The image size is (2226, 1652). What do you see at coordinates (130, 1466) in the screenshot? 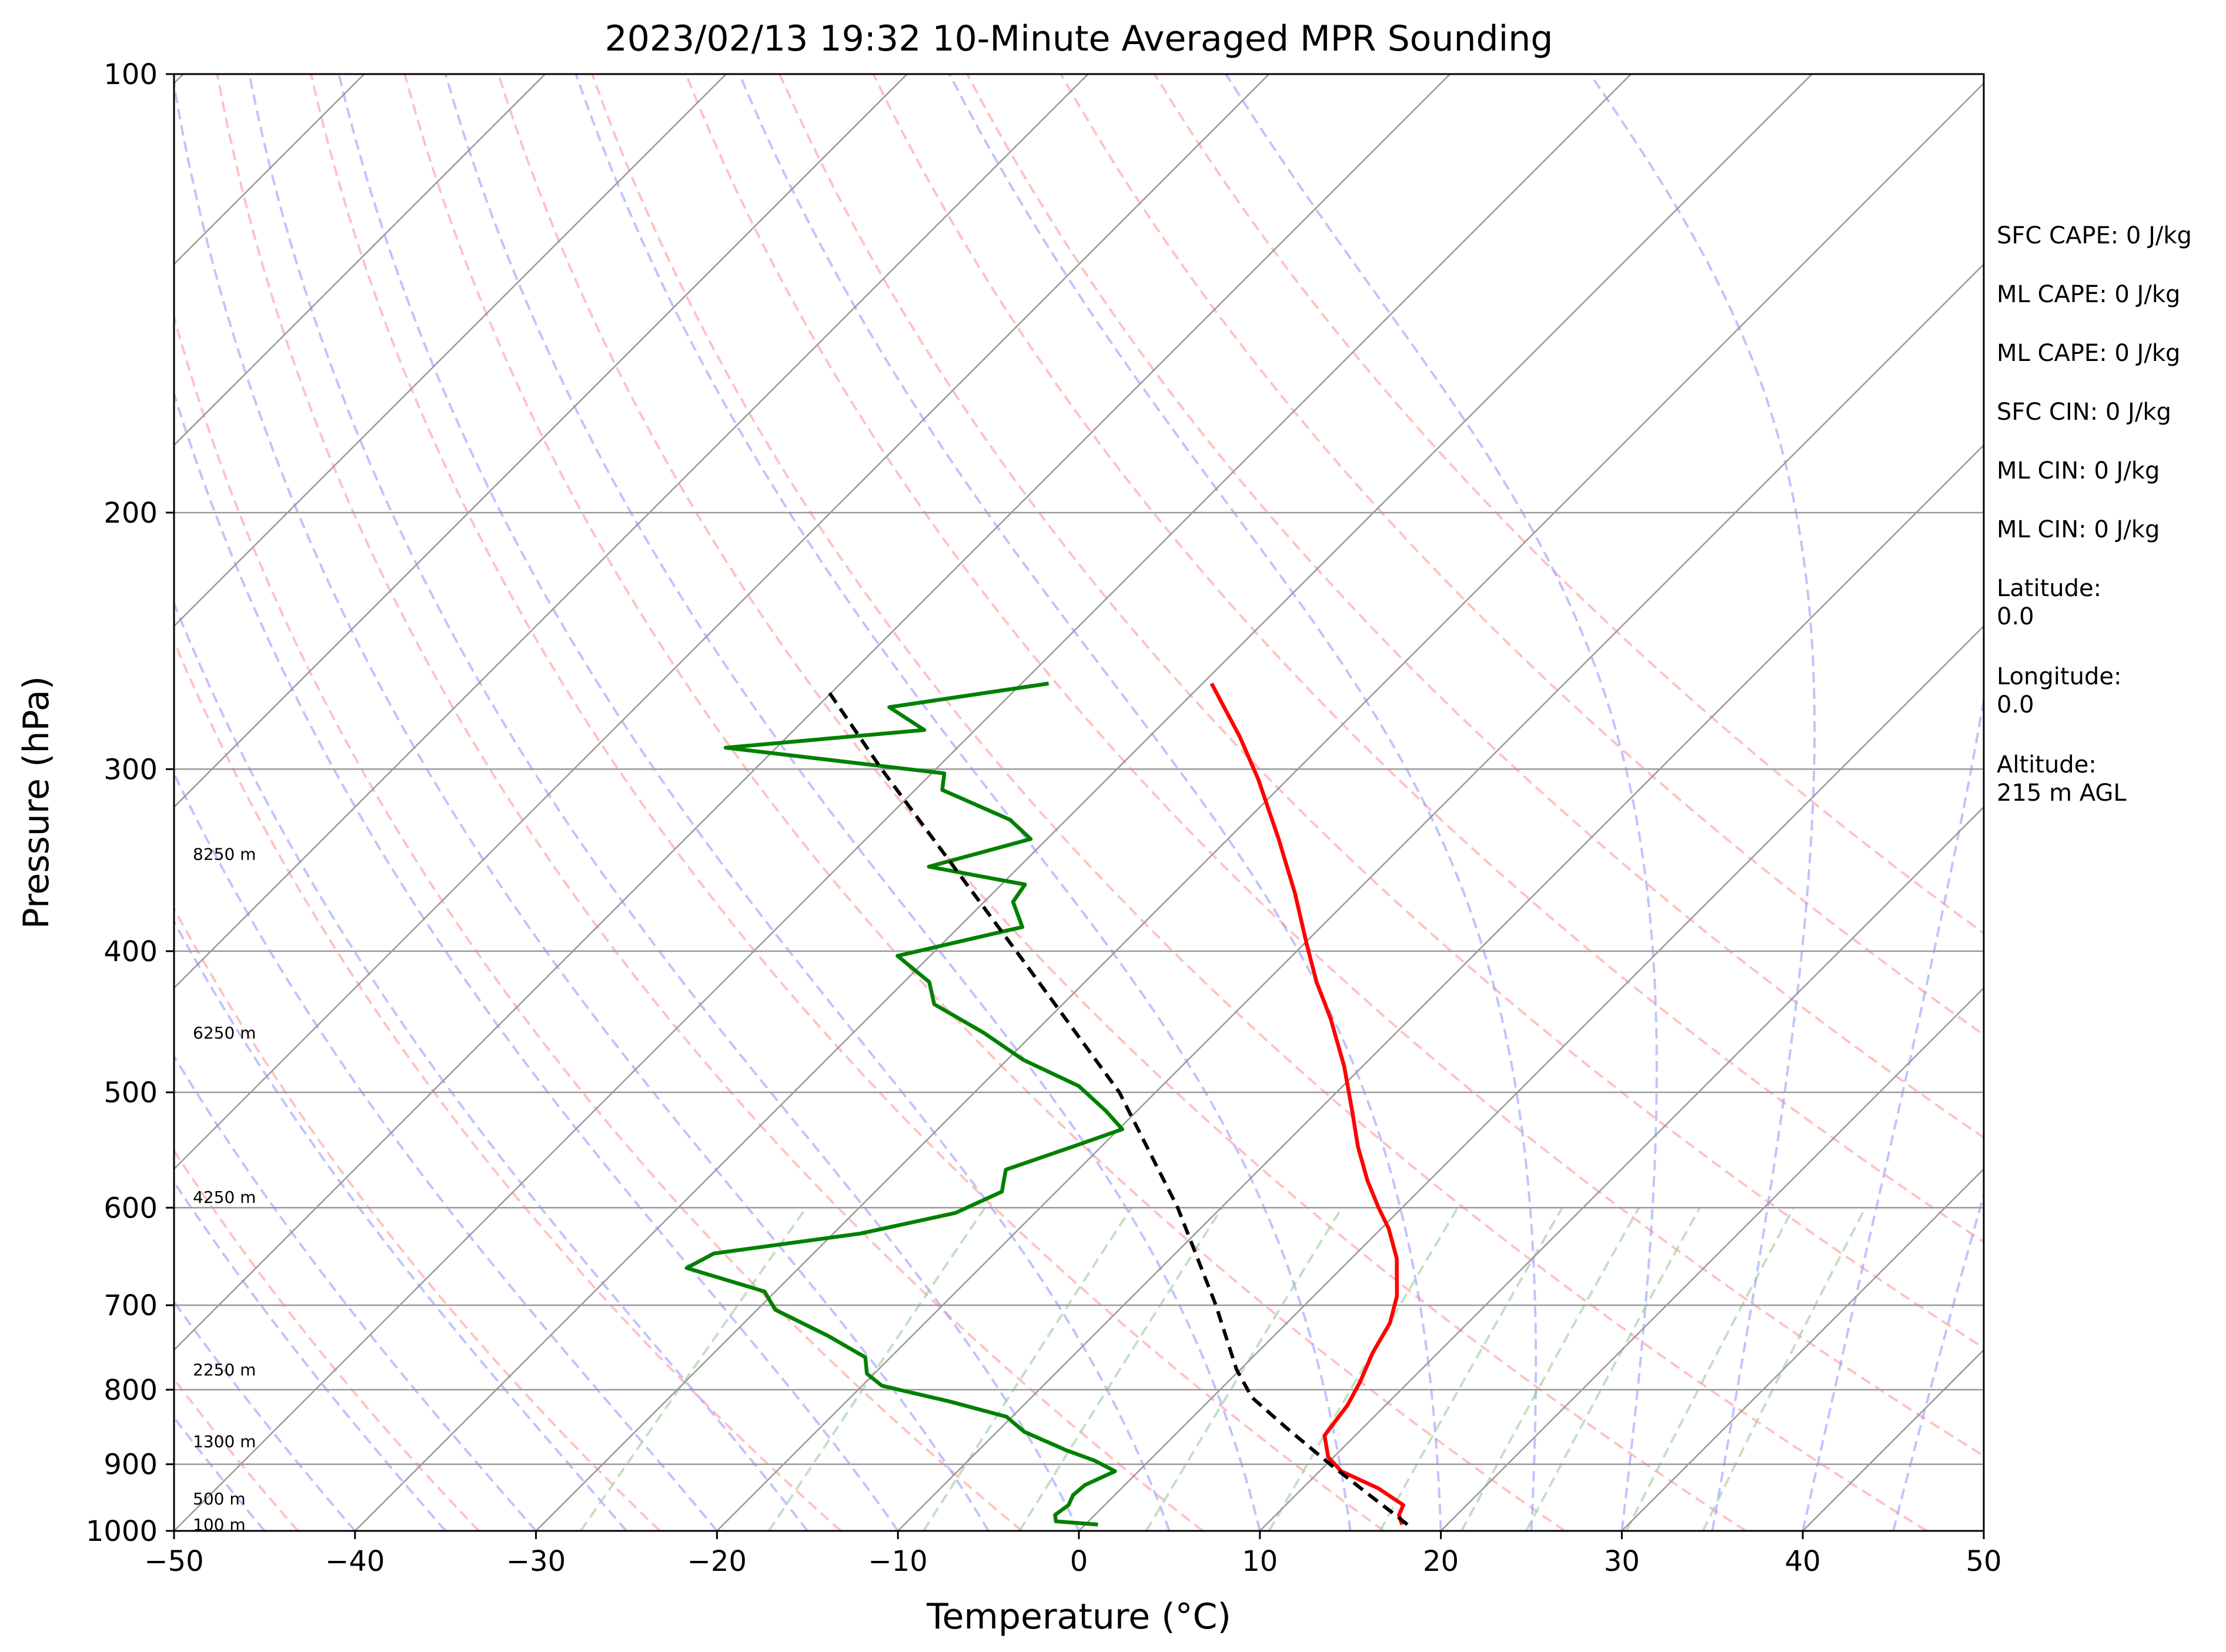
I see `y-tick-label: 900` at bounding box center [130, 1466].